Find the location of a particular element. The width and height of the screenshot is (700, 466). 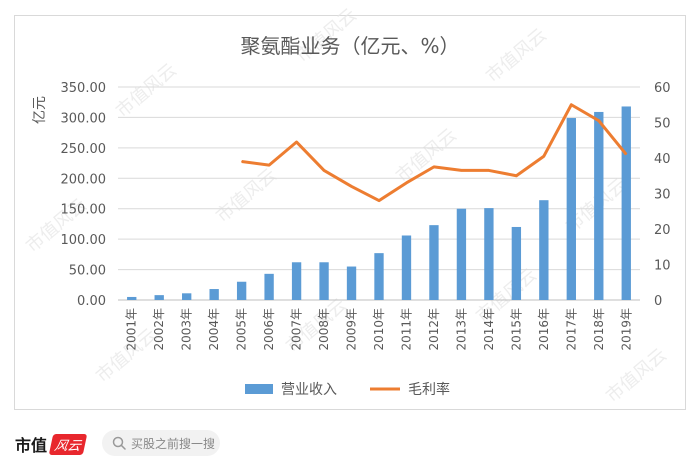

y-axis-label: 亿元 is located at coordinates (40, 110).